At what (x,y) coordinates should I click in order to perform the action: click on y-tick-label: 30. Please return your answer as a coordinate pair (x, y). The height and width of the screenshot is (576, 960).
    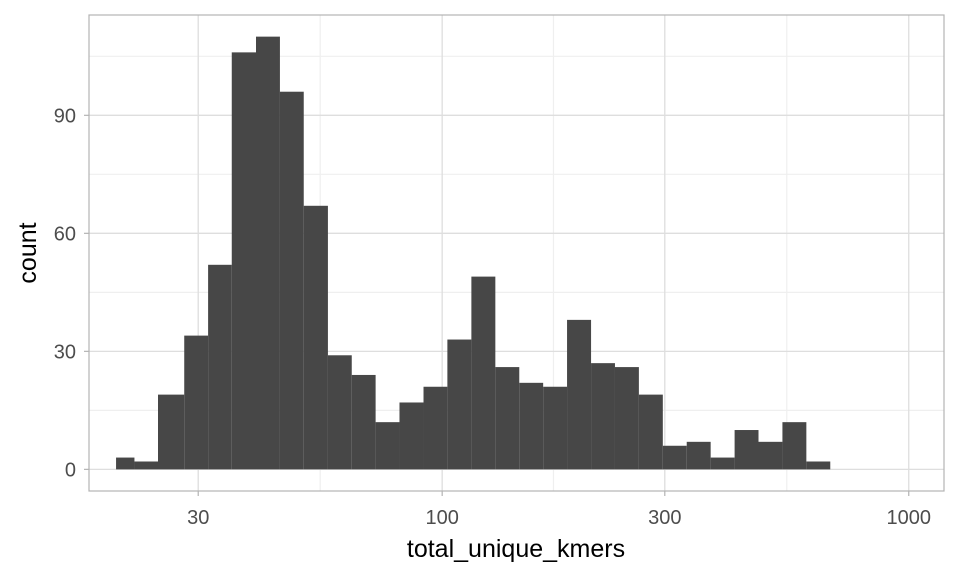
    Looking at the image, I should click on (65, 352).